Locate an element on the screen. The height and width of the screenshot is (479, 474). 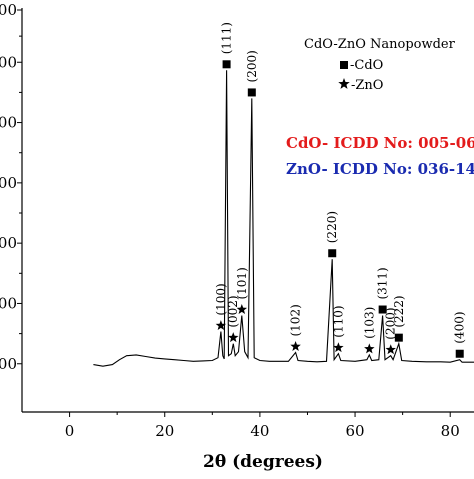
legend: CdO-ZnO Nanopowder -CdO -ZnO is located at coordinates (380, 65).